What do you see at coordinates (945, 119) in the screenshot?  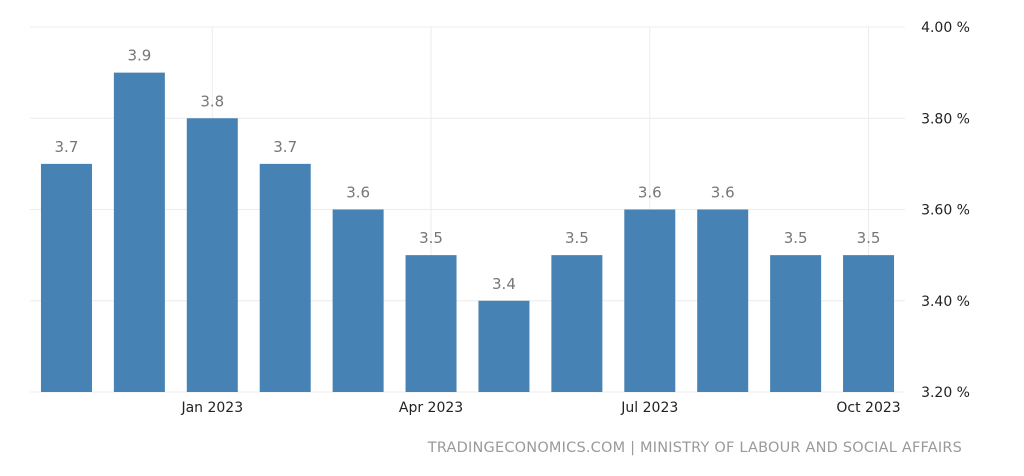 I see `y-tick-label: 3.80 %` at bounding box center [945, 119].